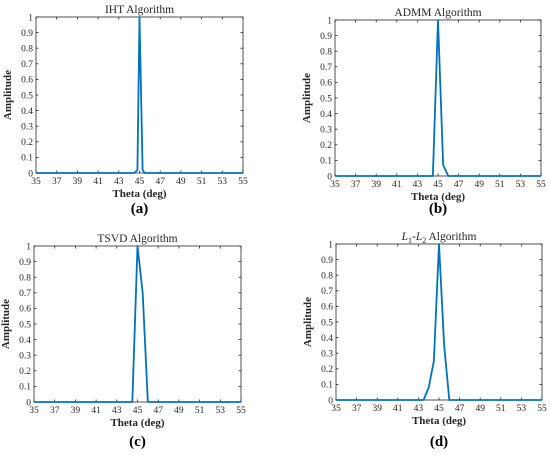 The image size is (550, 458). I want to click on chart-title: ADMM Algorithm, so click(437, 13).